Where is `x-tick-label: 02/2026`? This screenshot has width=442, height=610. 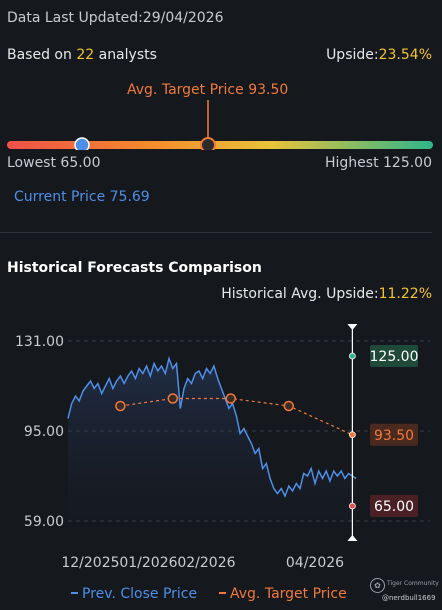 x-tick-label: 02/2026 is located at coordinates (206, 563).